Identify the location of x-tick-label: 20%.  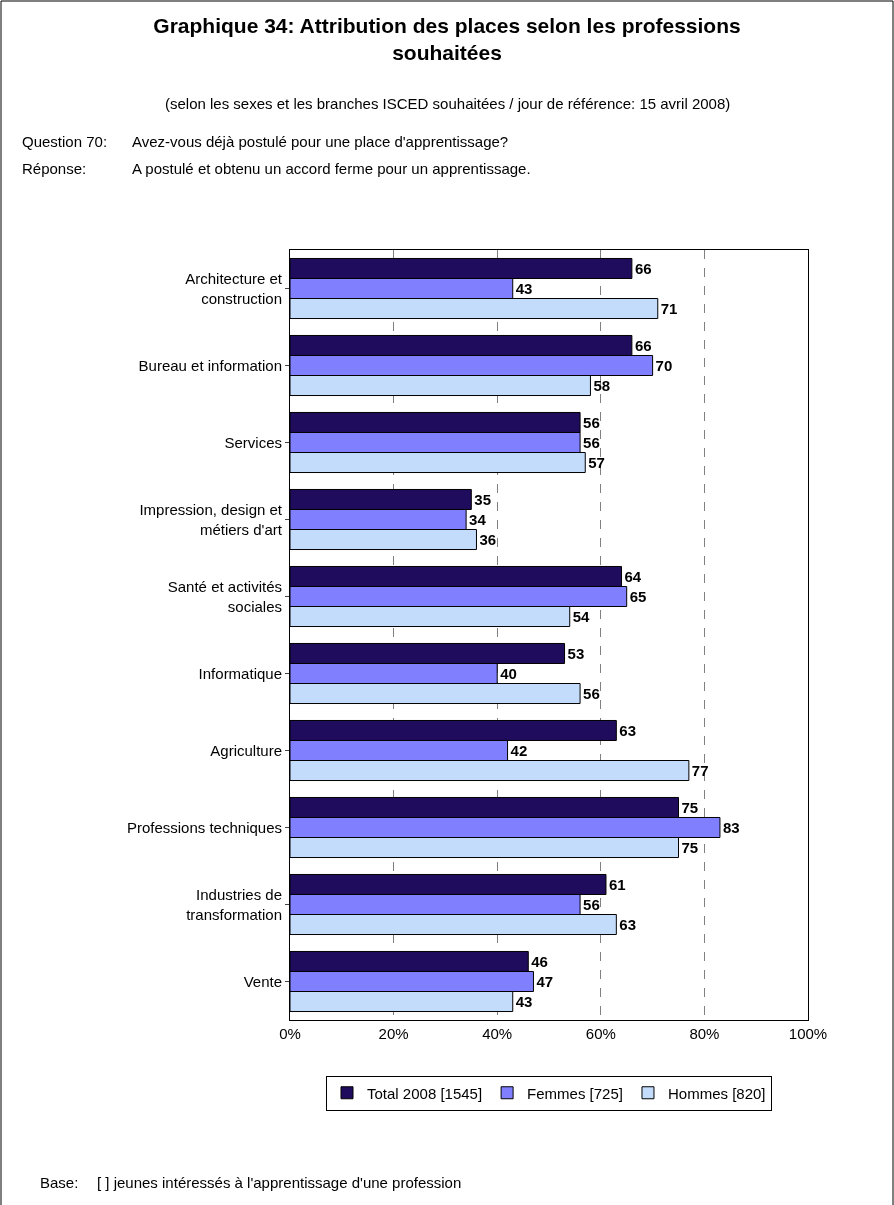
(393, 1033).